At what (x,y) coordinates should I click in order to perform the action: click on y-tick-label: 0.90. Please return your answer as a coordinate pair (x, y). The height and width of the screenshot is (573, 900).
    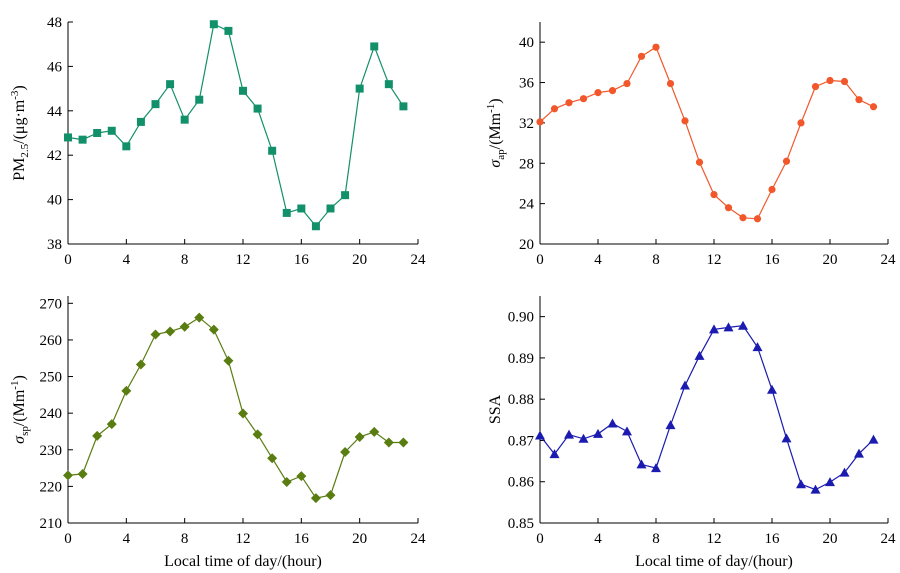
    Looking at the image, I should click on (521, 318).